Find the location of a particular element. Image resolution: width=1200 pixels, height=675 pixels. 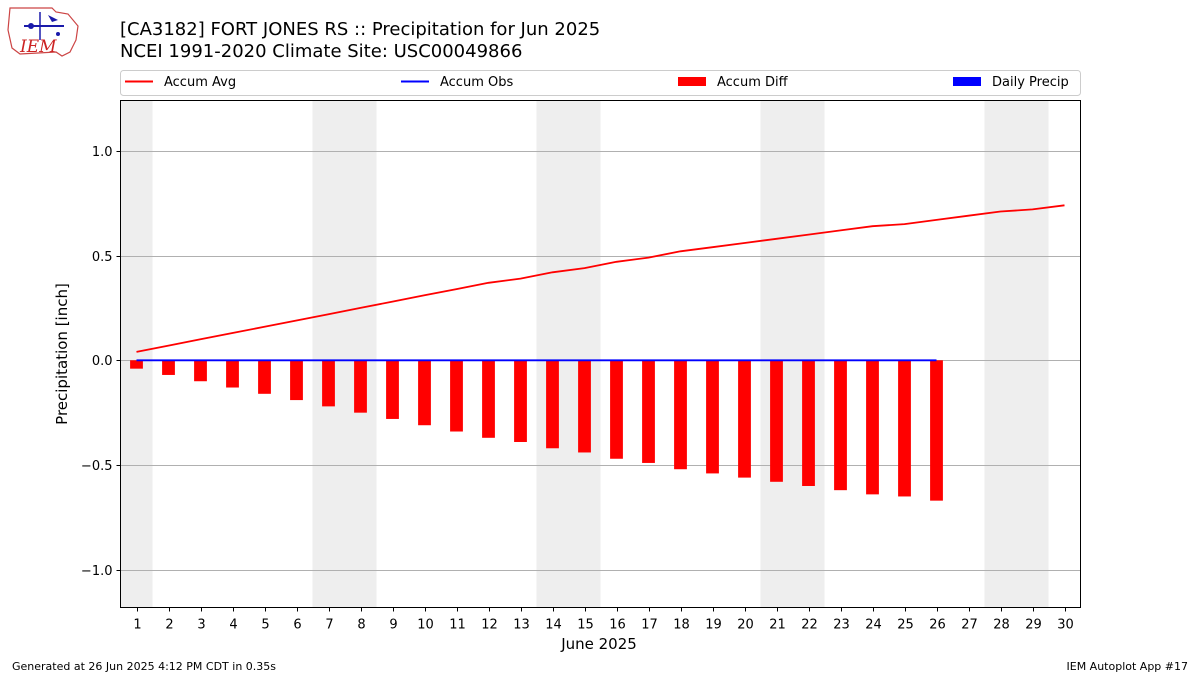

y-tick-label: −0.5 is located at coordinates (97, 466).